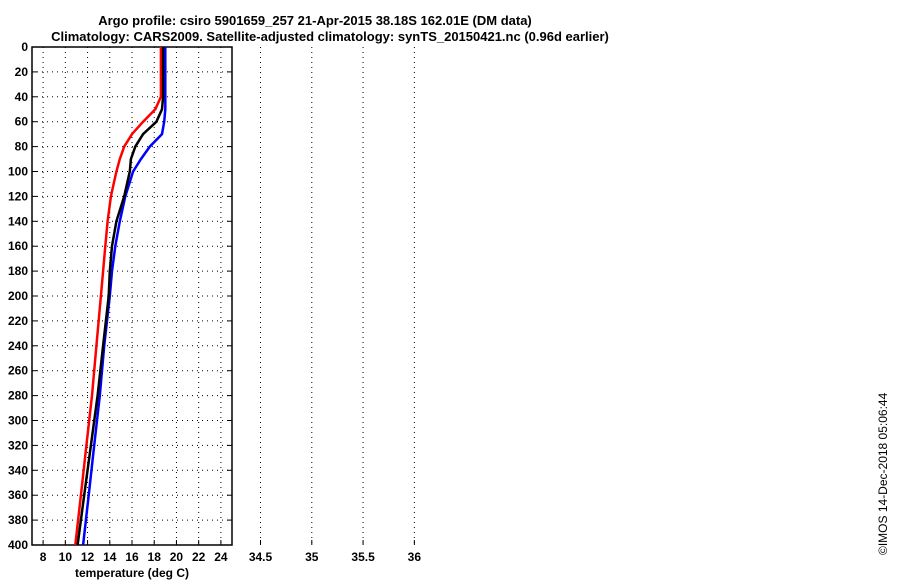  I want to click on y-tick-label: 20, so click(22, 72).